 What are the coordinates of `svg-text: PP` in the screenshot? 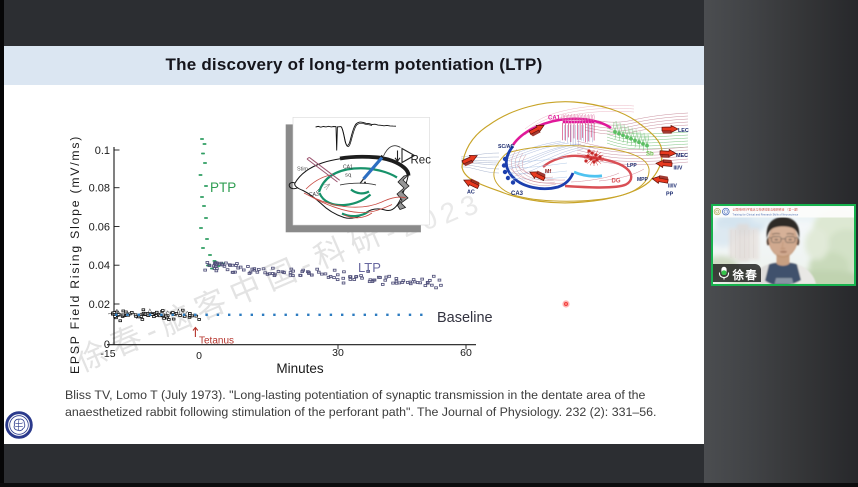 It's located at (670, 195).